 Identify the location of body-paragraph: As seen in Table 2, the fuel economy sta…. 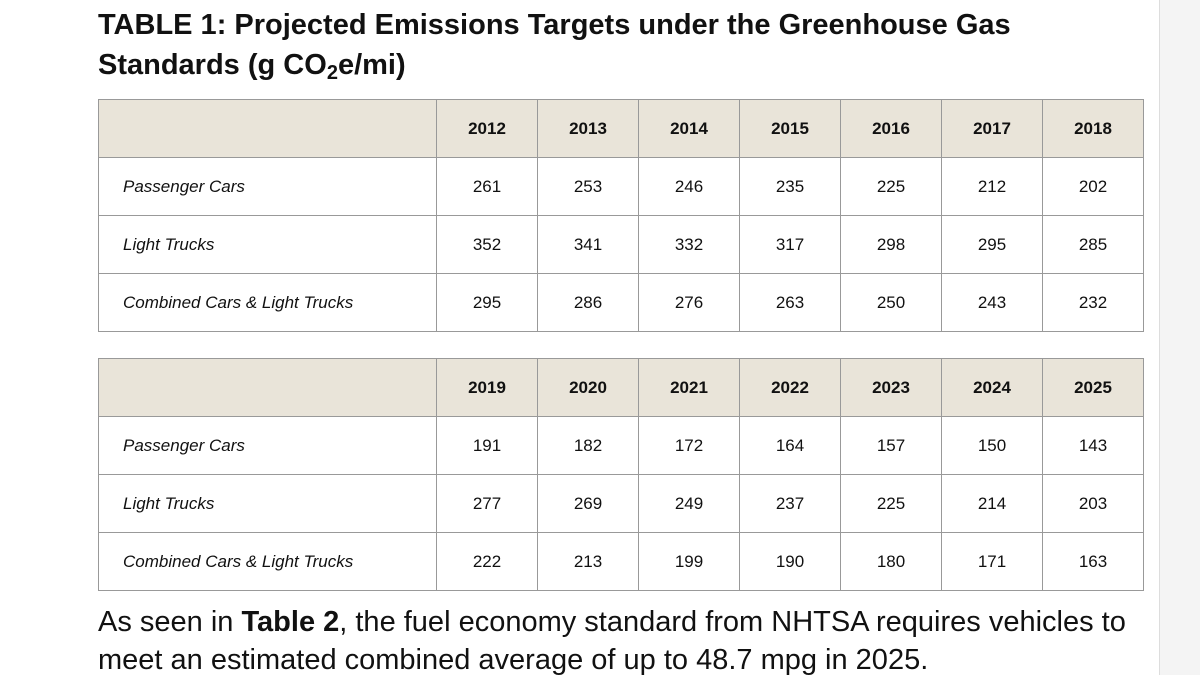
(628, 641).